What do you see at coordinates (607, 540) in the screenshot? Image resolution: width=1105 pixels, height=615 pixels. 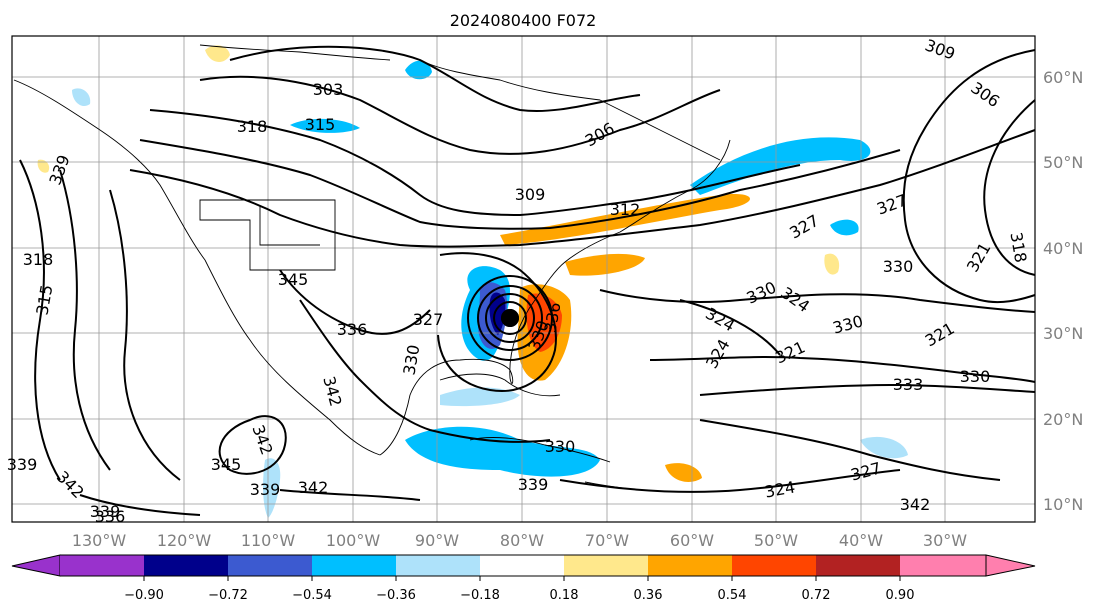 I see `longitude-label: 70°W` at bounding box center [607, 540].